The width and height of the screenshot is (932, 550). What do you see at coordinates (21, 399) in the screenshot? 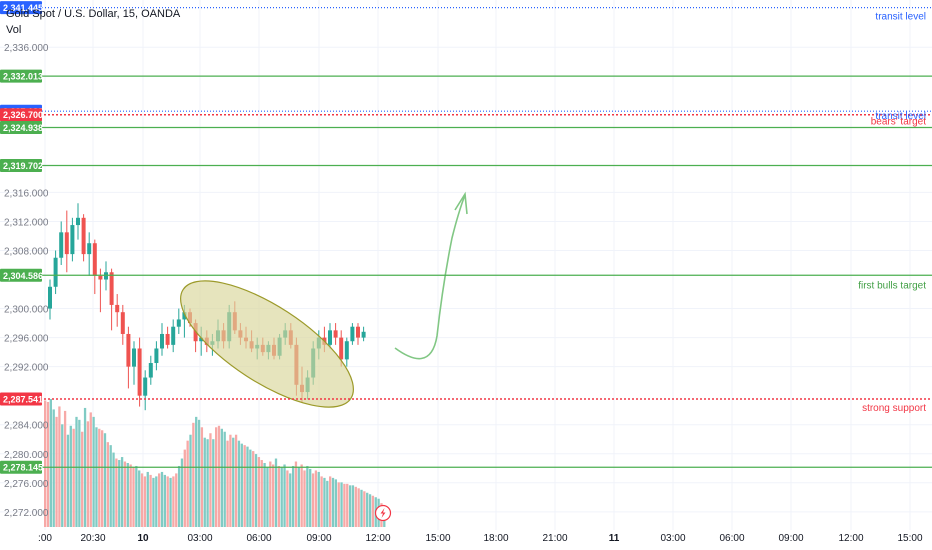
I see `price-badge` at bounding box center [21, 399].